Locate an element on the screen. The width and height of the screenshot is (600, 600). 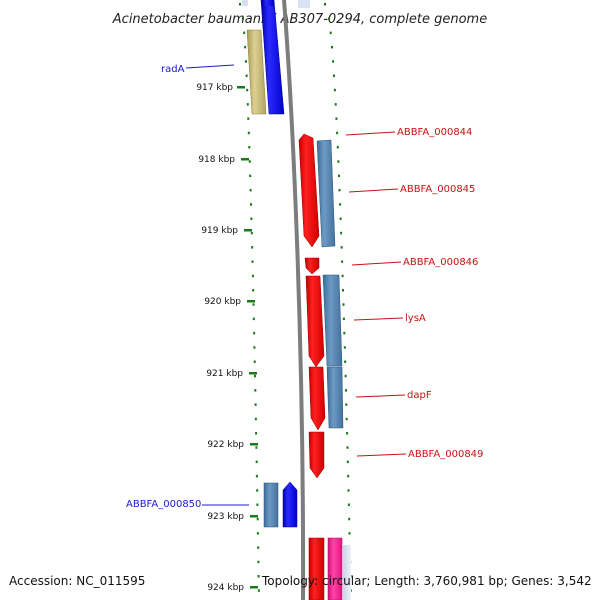
leader-line-dapF is located at coordinates (380, 396).